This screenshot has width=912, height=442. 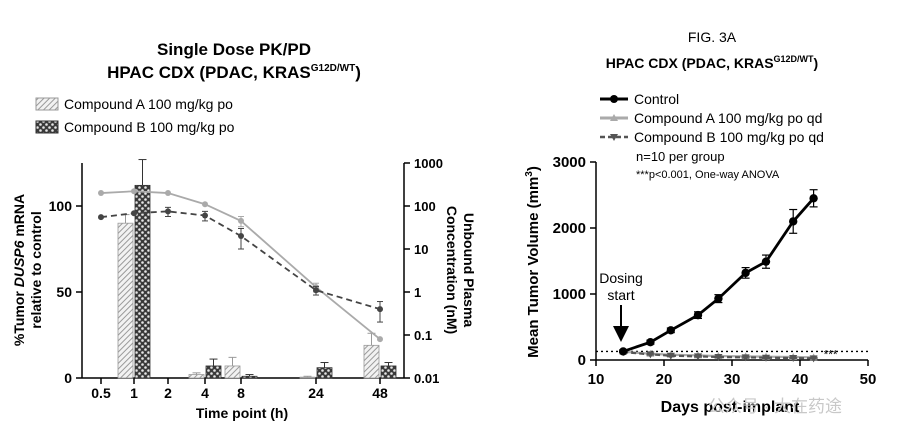 I want to click on left-y-ticks: 0 50 100, so click(x=65, y=292).